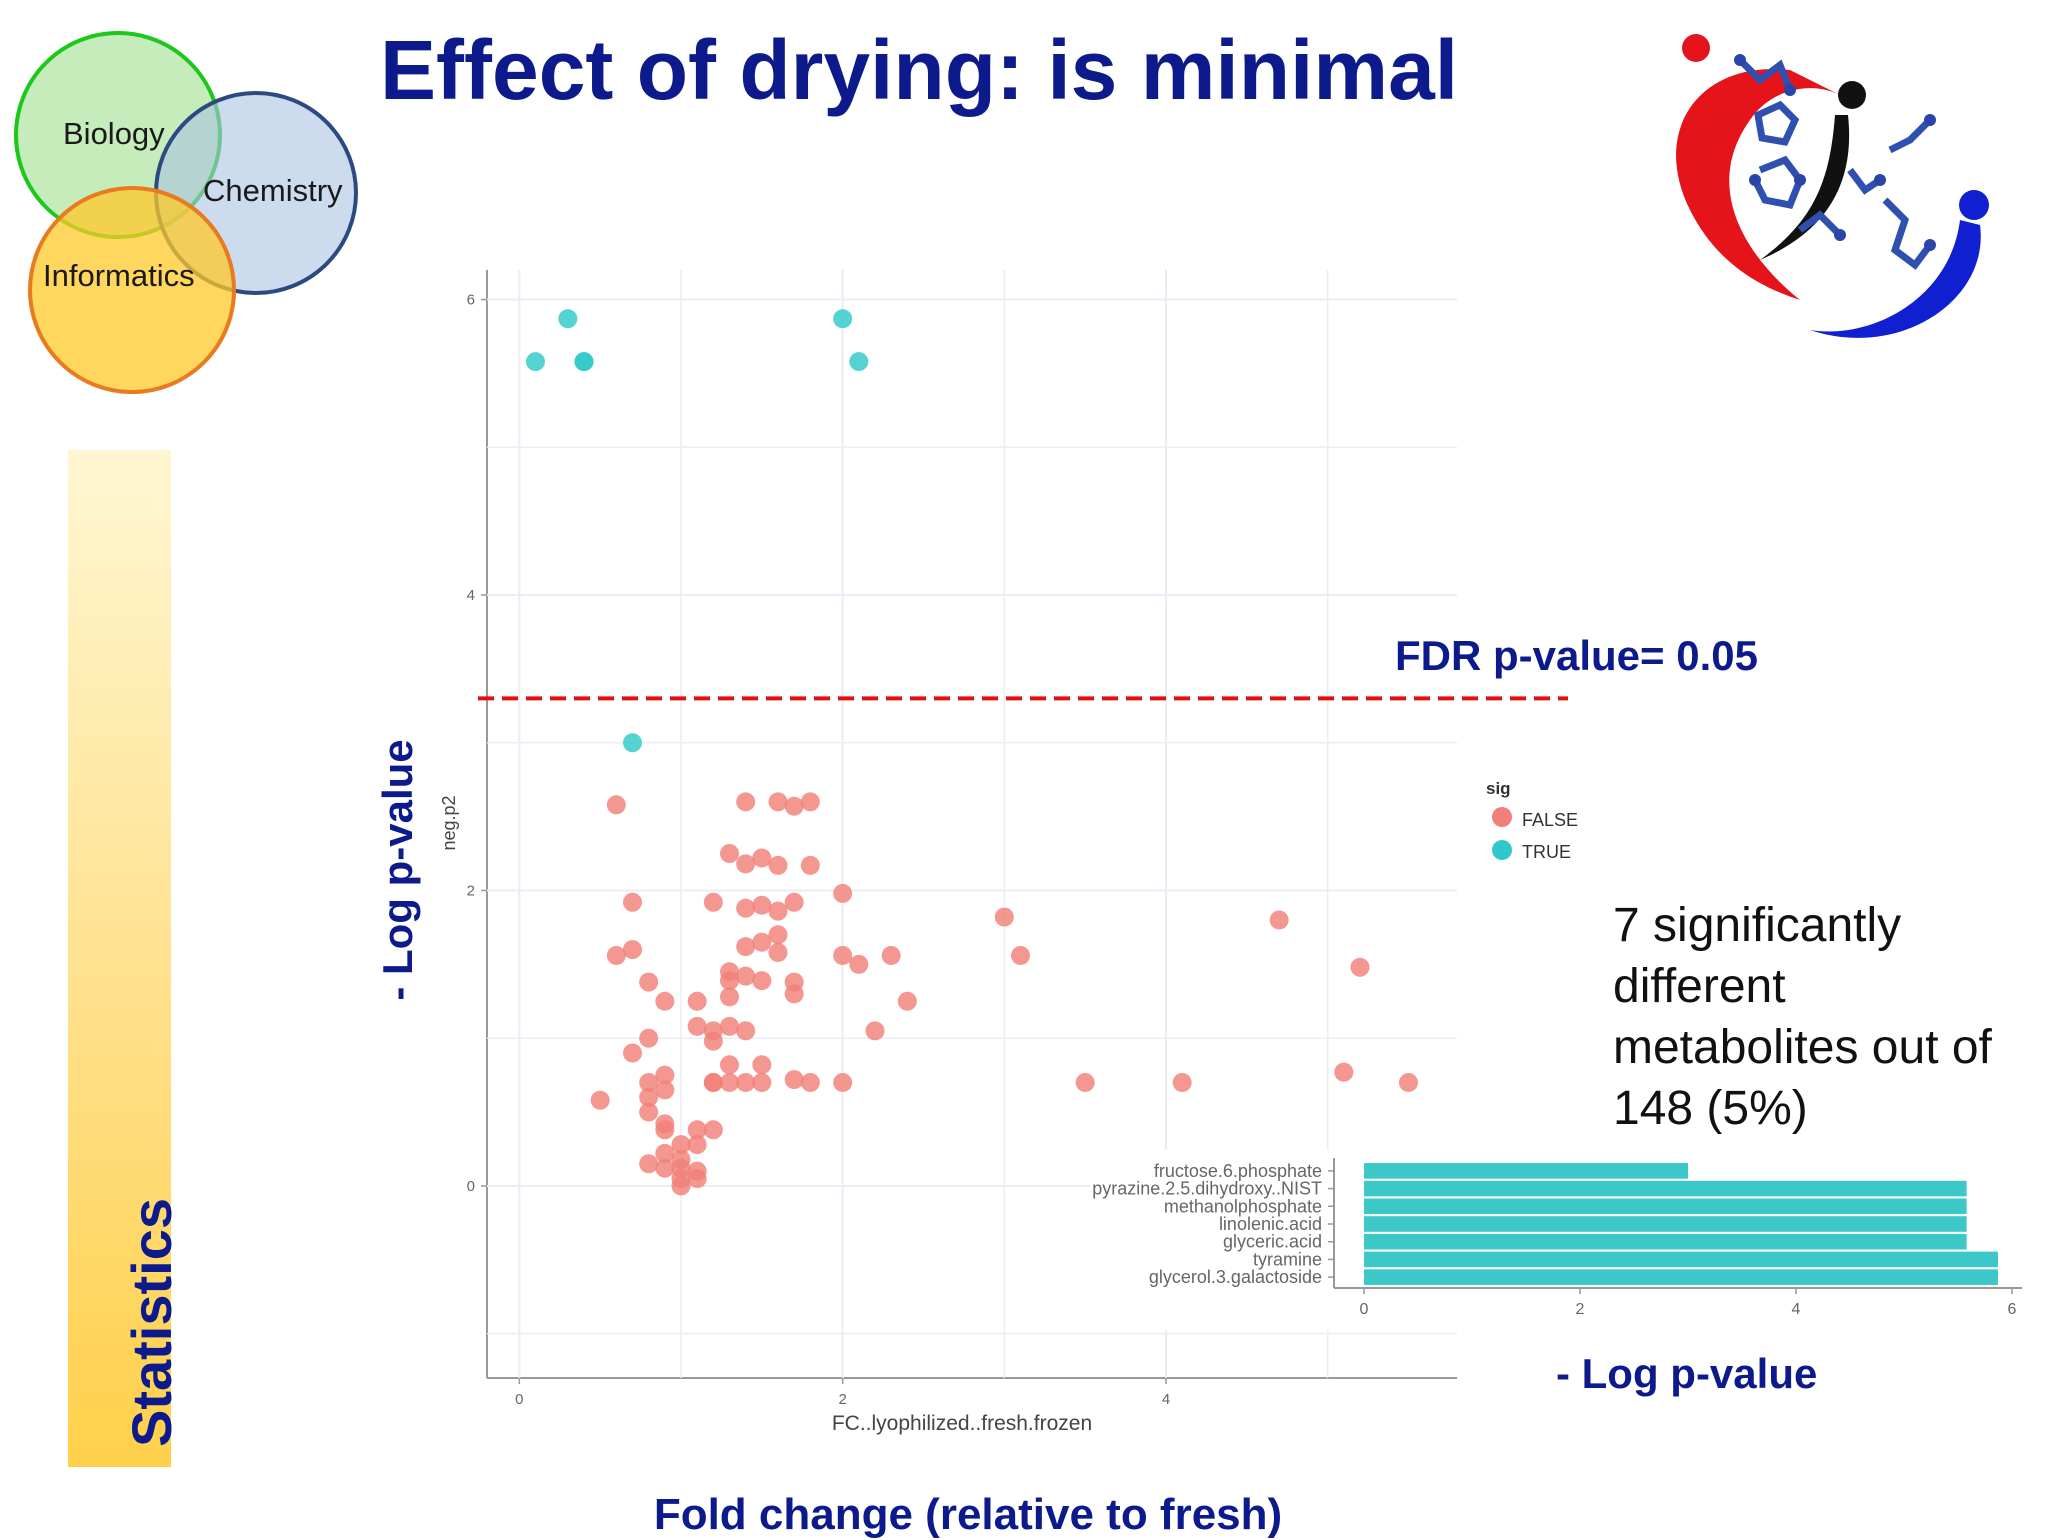 The width and height of the screenshot is (2048, 1540). Describe the element at coordinates (1830, 195) in the screenshot. I see `logo` at that location.